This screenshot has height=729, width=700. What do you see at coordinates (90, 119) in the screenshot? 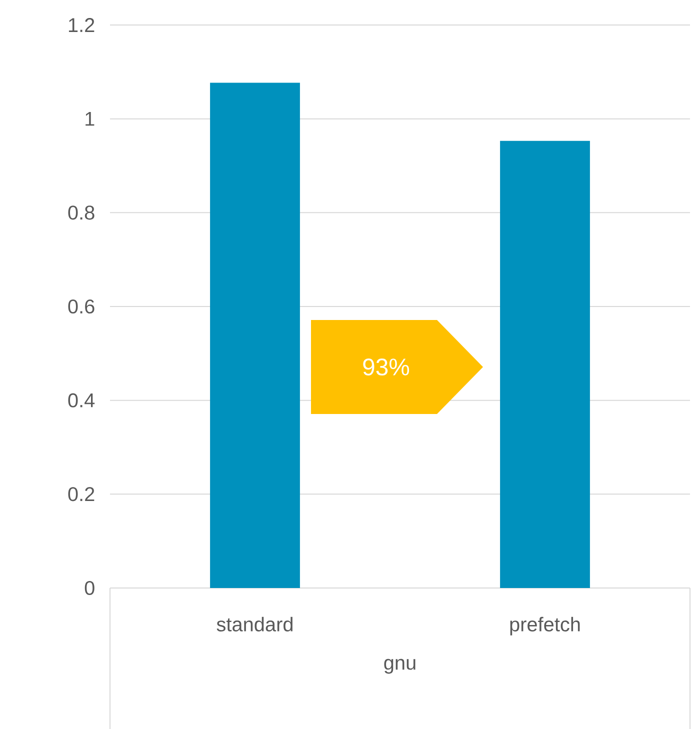
I see `y-tick-label: 1` at bounding box center [90, 119].